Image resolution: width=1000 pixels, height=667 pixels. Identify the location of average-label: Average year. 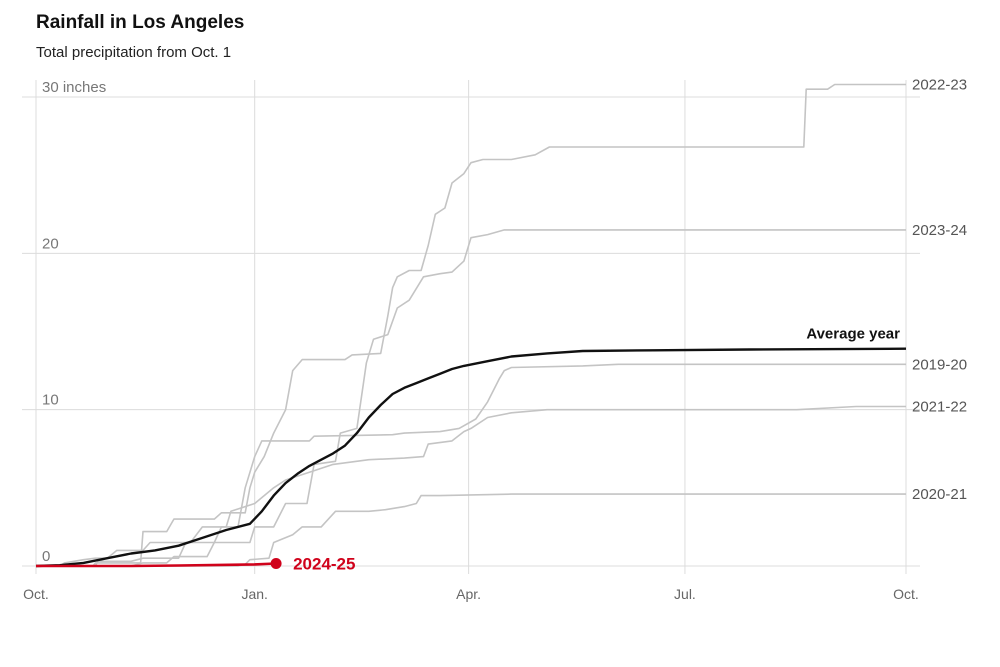
(853, 334).